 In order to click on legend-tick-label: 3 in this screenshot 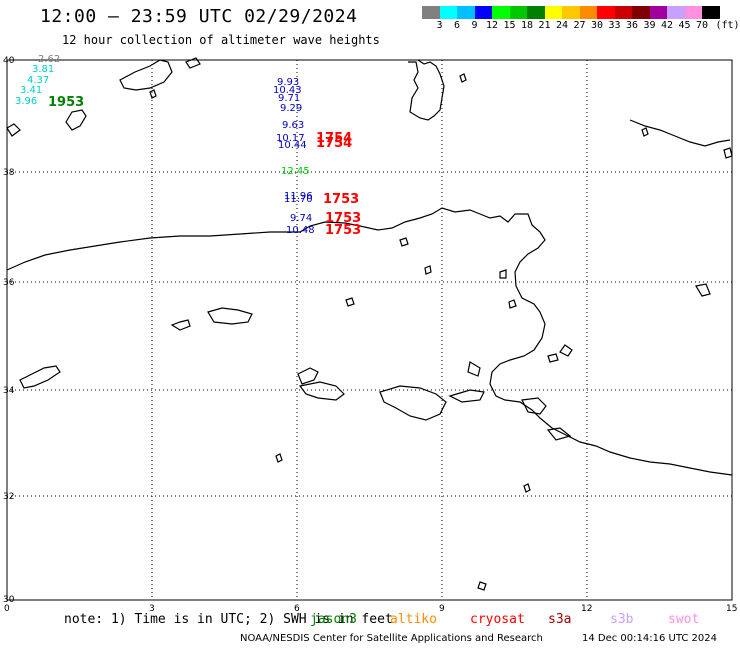, I will do `click(439, 25)`.